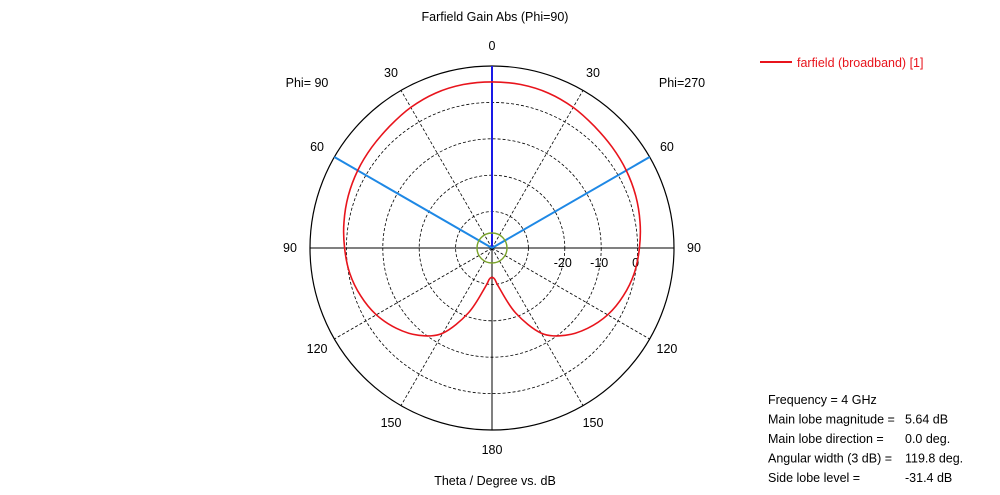 The image size is (1000, 495). What do you see at coordinates (830, 459) in the screenshot?
I see `info-label: Angular width (3 dB) =` at bounding box center [830, 459].